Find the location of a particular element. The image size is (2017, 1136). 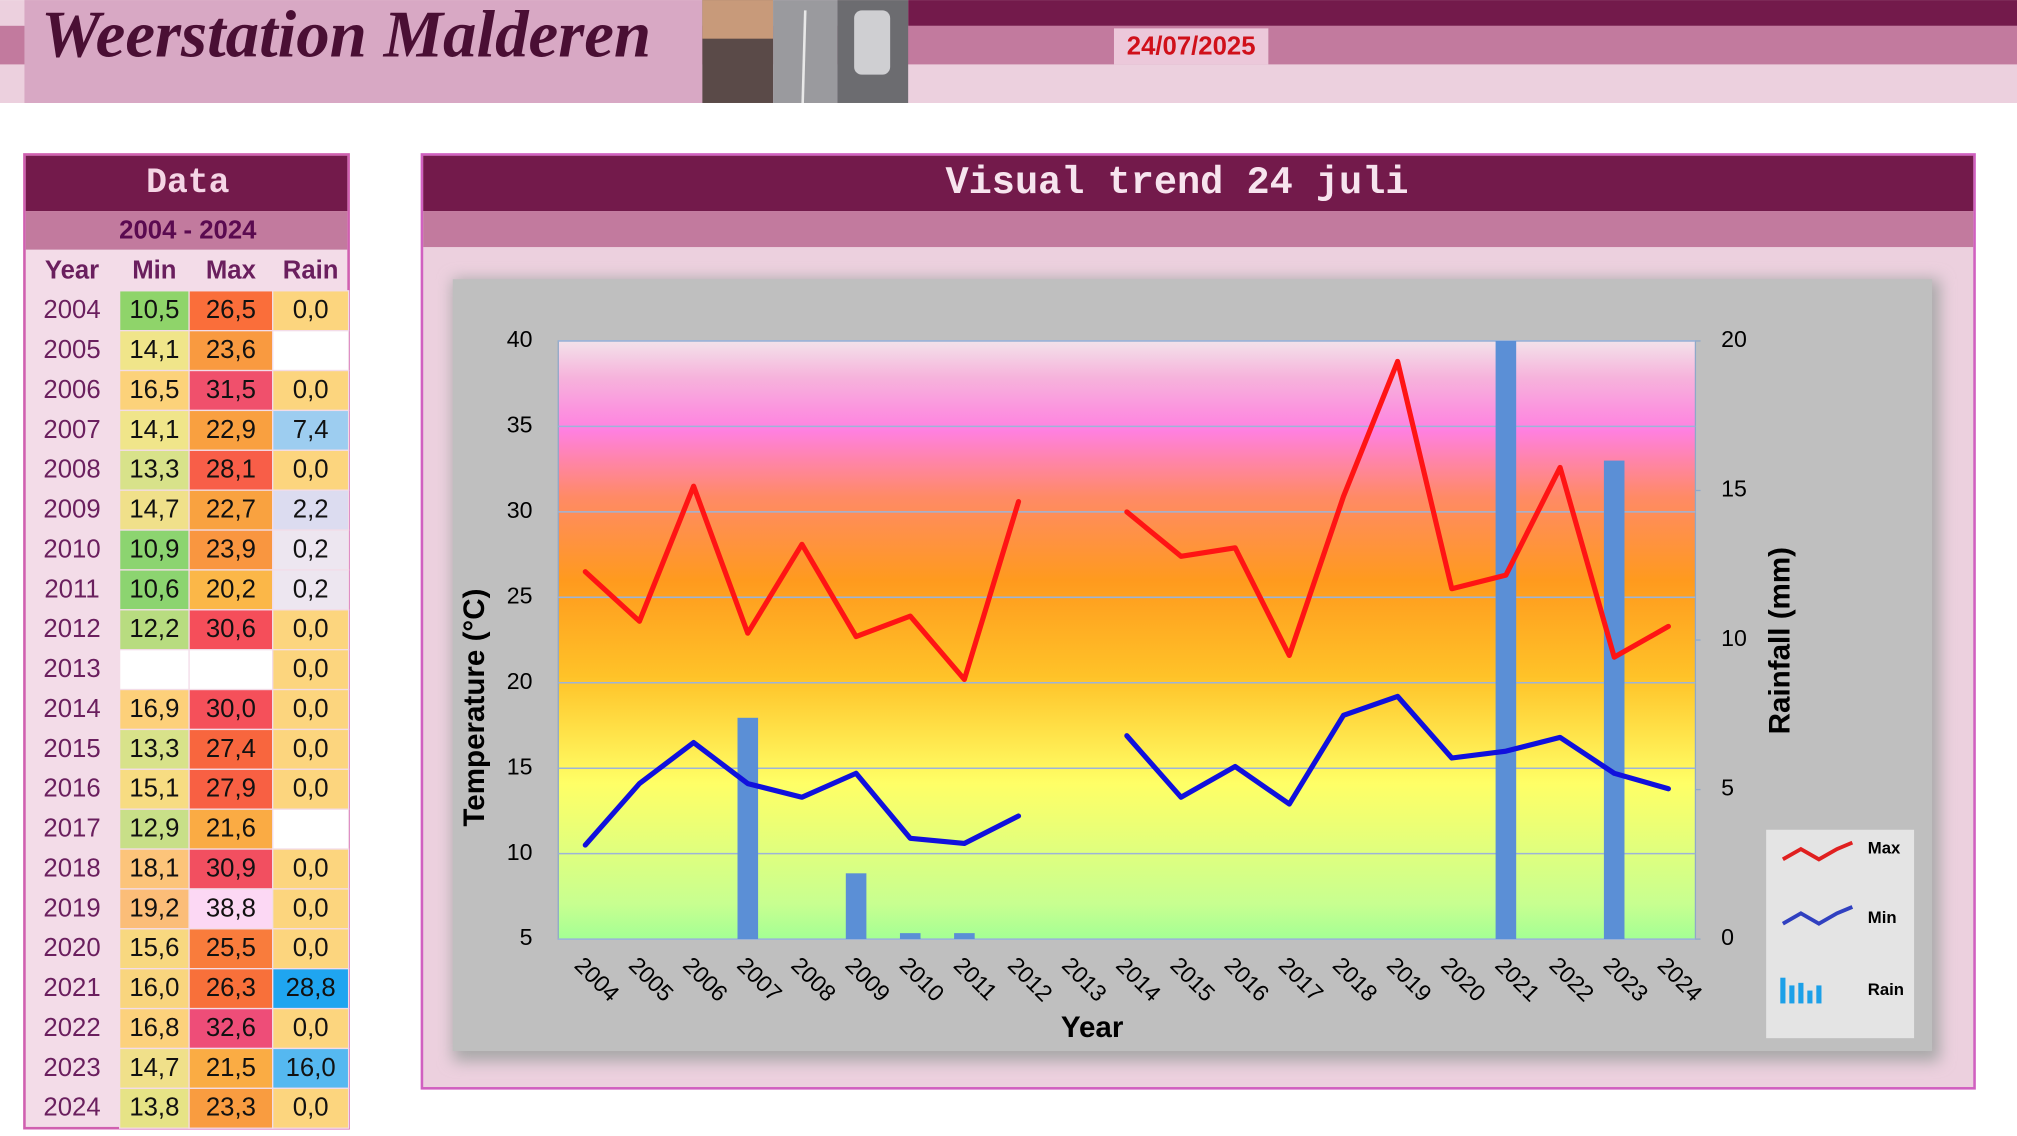

legend-label: Rain is located at coordinates (1886, 989).